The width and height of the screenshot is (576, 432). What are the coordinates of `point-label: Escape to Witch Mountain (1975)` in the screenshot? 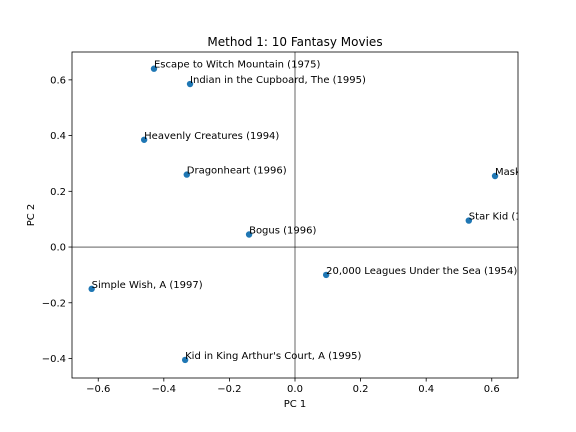 It's located at (237, 65).